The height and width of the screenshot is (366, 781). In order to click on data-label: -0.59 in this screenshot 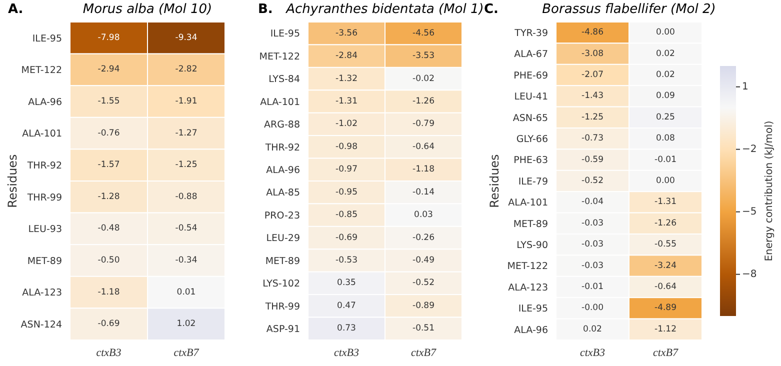, I will do `click(593, 159)`.